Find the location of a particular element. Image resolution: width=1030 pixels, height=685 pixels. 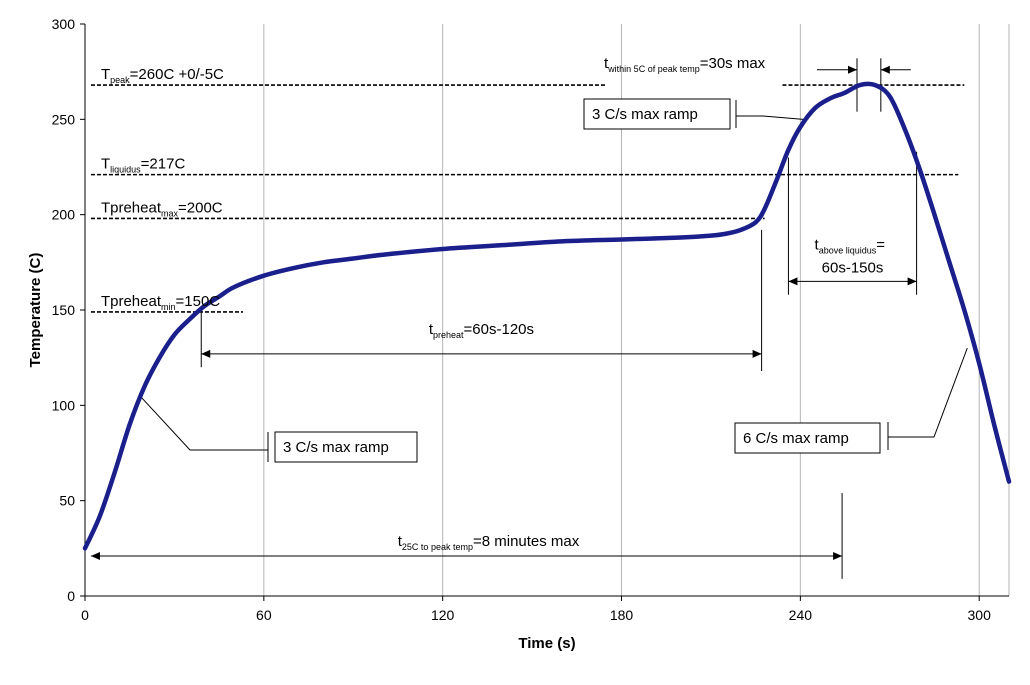

y-axis-title: Temperature (C) is located at coordinates (35, 310).